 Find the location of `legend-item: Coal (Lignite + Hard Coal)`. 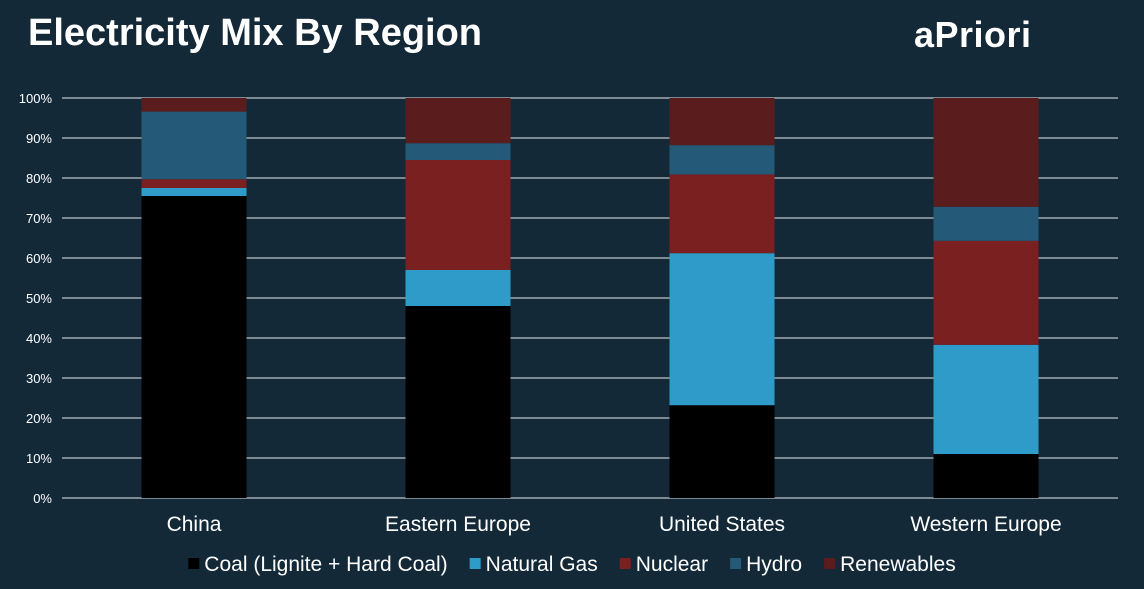

legend-item: Coal (Lignite + Hard Coal) is located at coordinates (318, 564).